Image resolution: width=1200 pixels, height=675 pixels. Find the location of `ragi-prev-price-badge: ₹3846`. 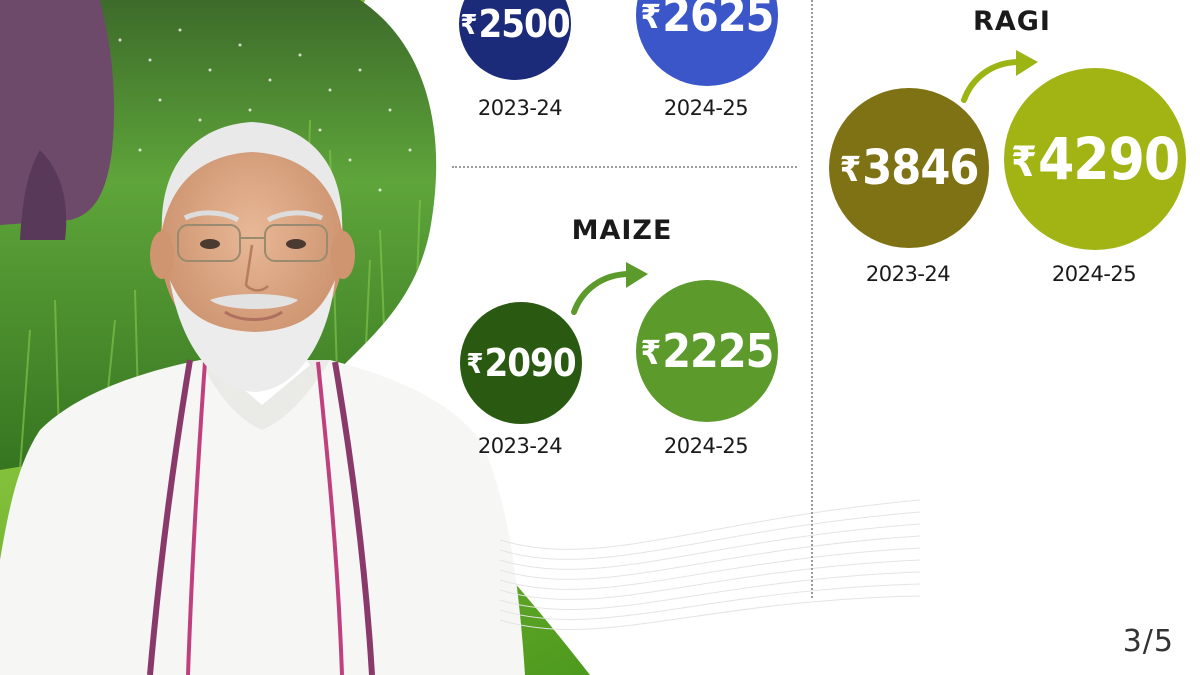

ragi-prev-price-badge: ₹3846 is located at coordinates (909, 168).